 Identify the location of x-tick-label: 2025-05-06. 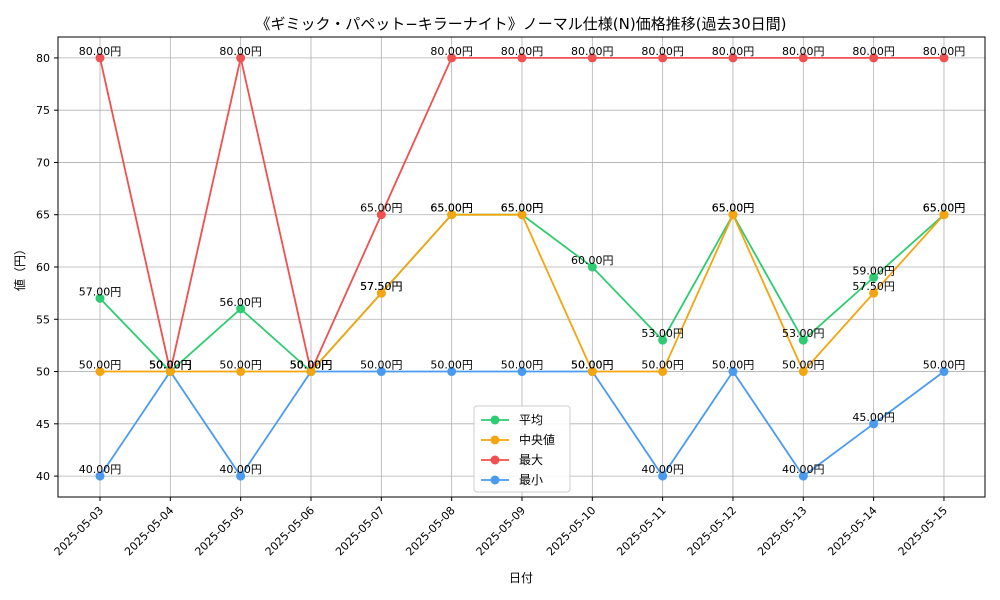
(290, 531).